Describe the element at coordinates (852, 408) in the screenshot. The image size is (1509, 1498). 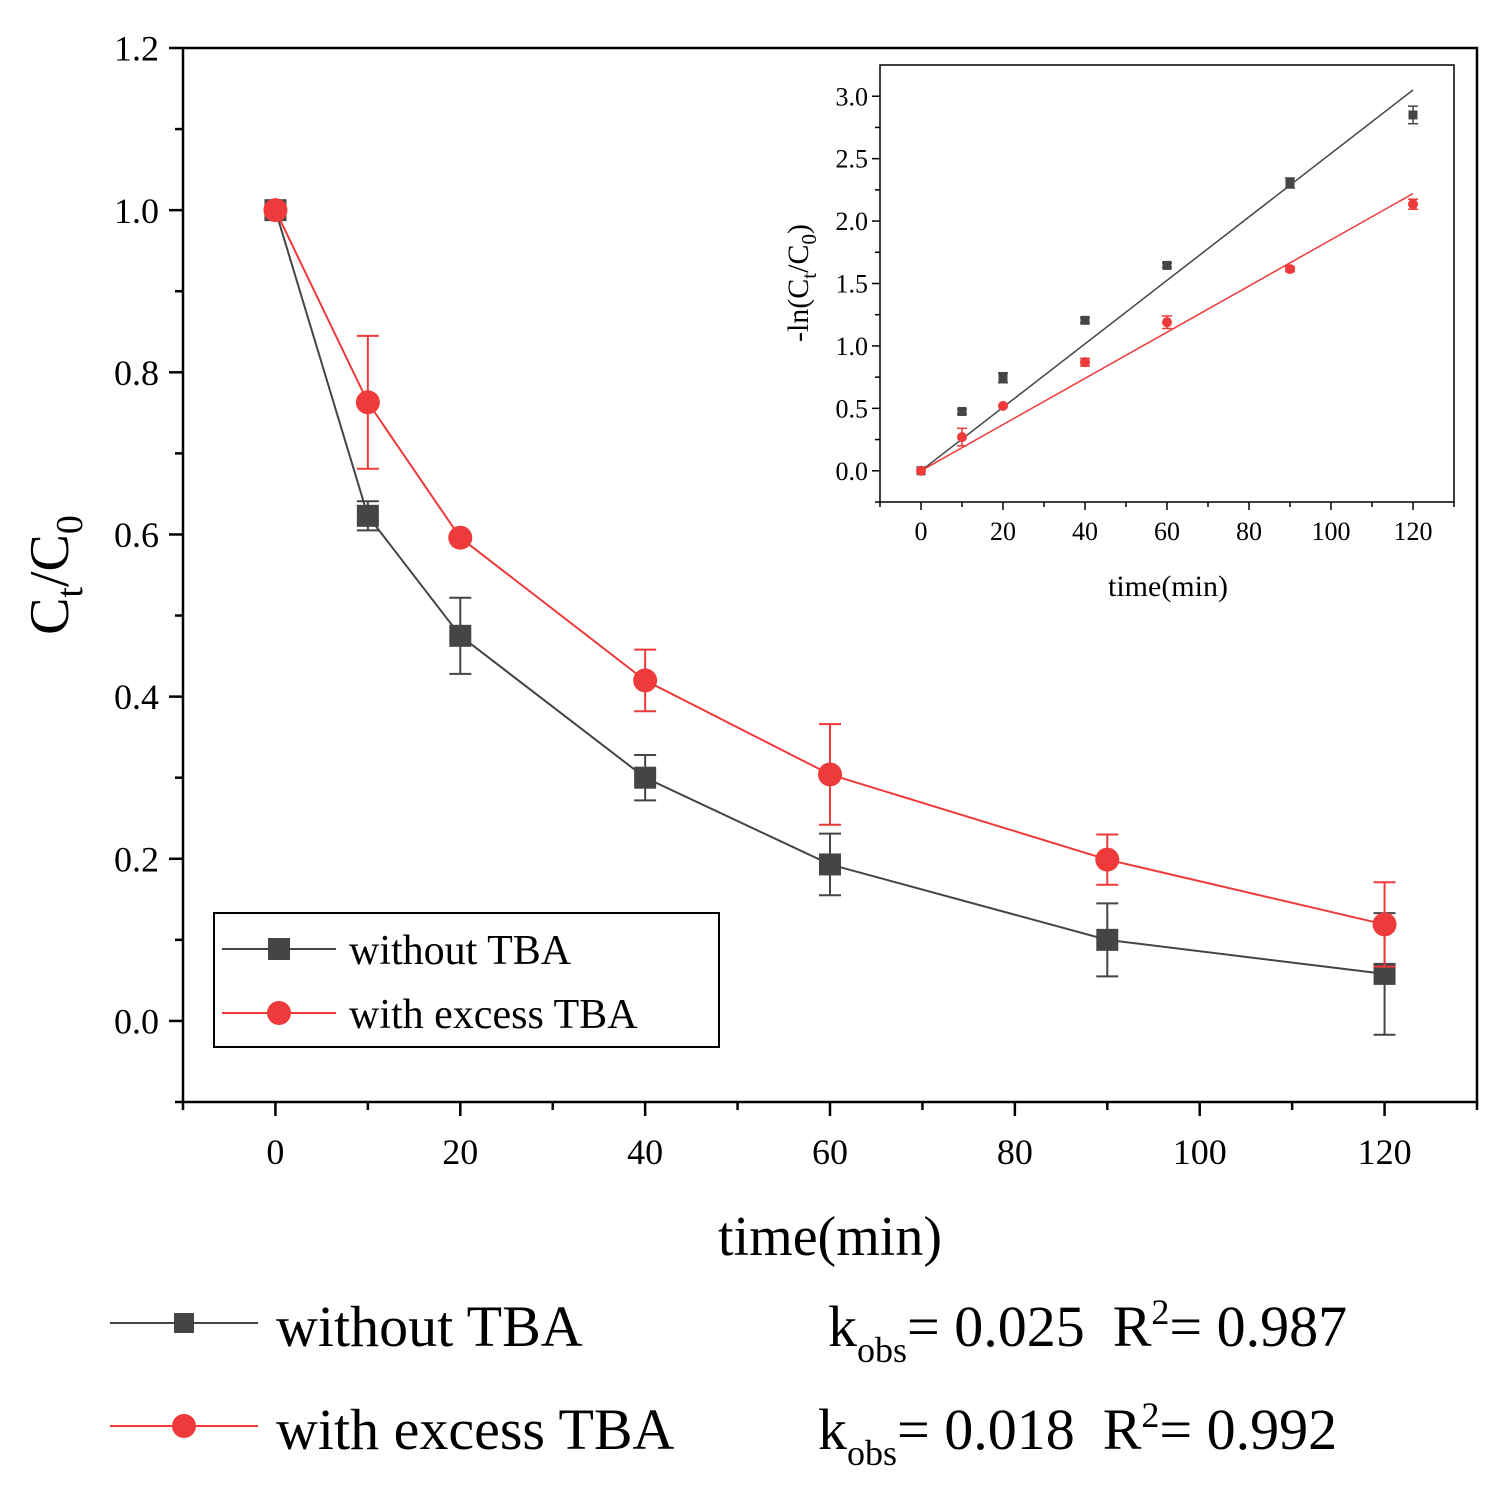
I see `y-tick-label: 0.5` at that location.